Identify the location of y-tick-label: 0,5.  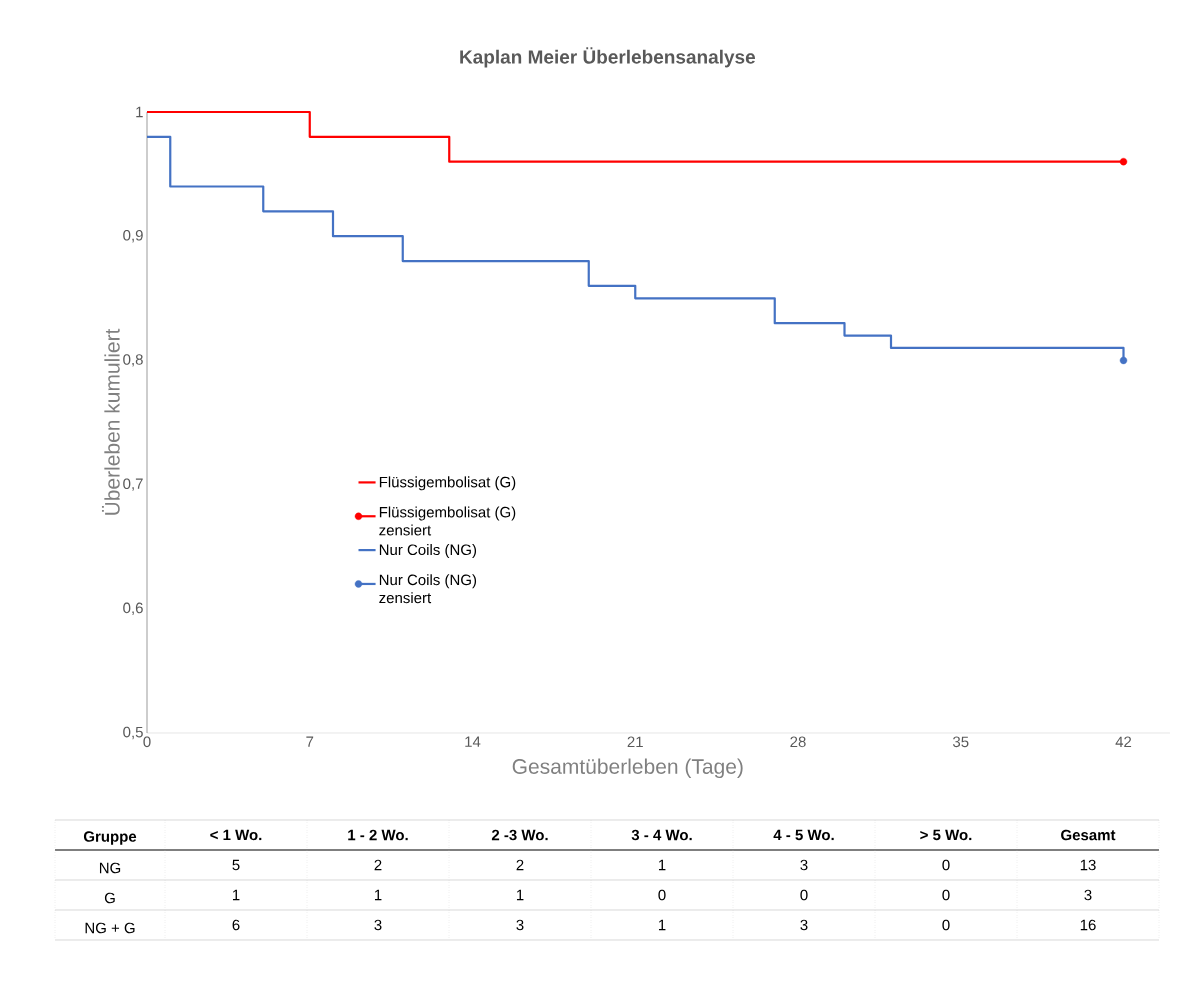
(133, 733).